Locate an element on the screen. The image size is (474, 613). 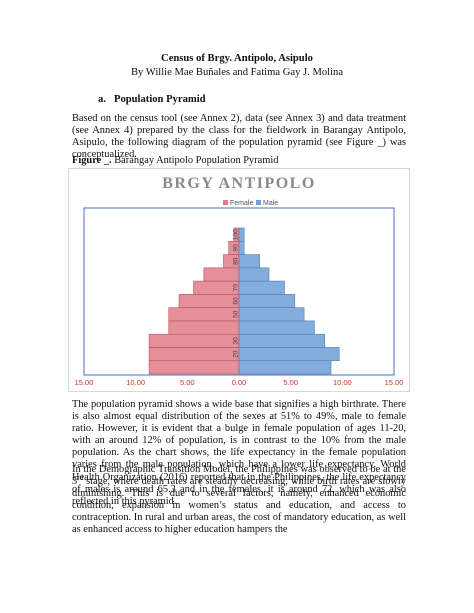
section-title: Population Pyramid is located at coordinates (160, 99).